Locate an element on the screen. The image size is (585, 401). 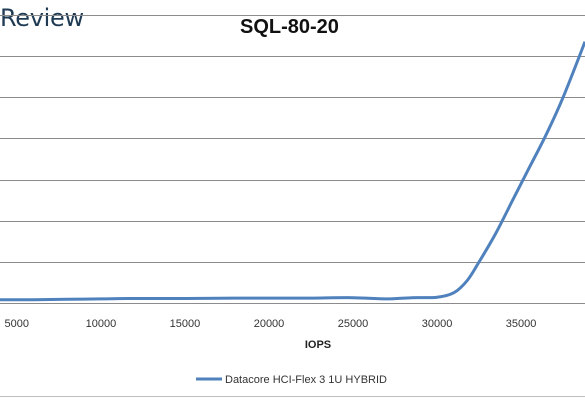
x-tick-label: 5000 is located at coordinates (17, 324).